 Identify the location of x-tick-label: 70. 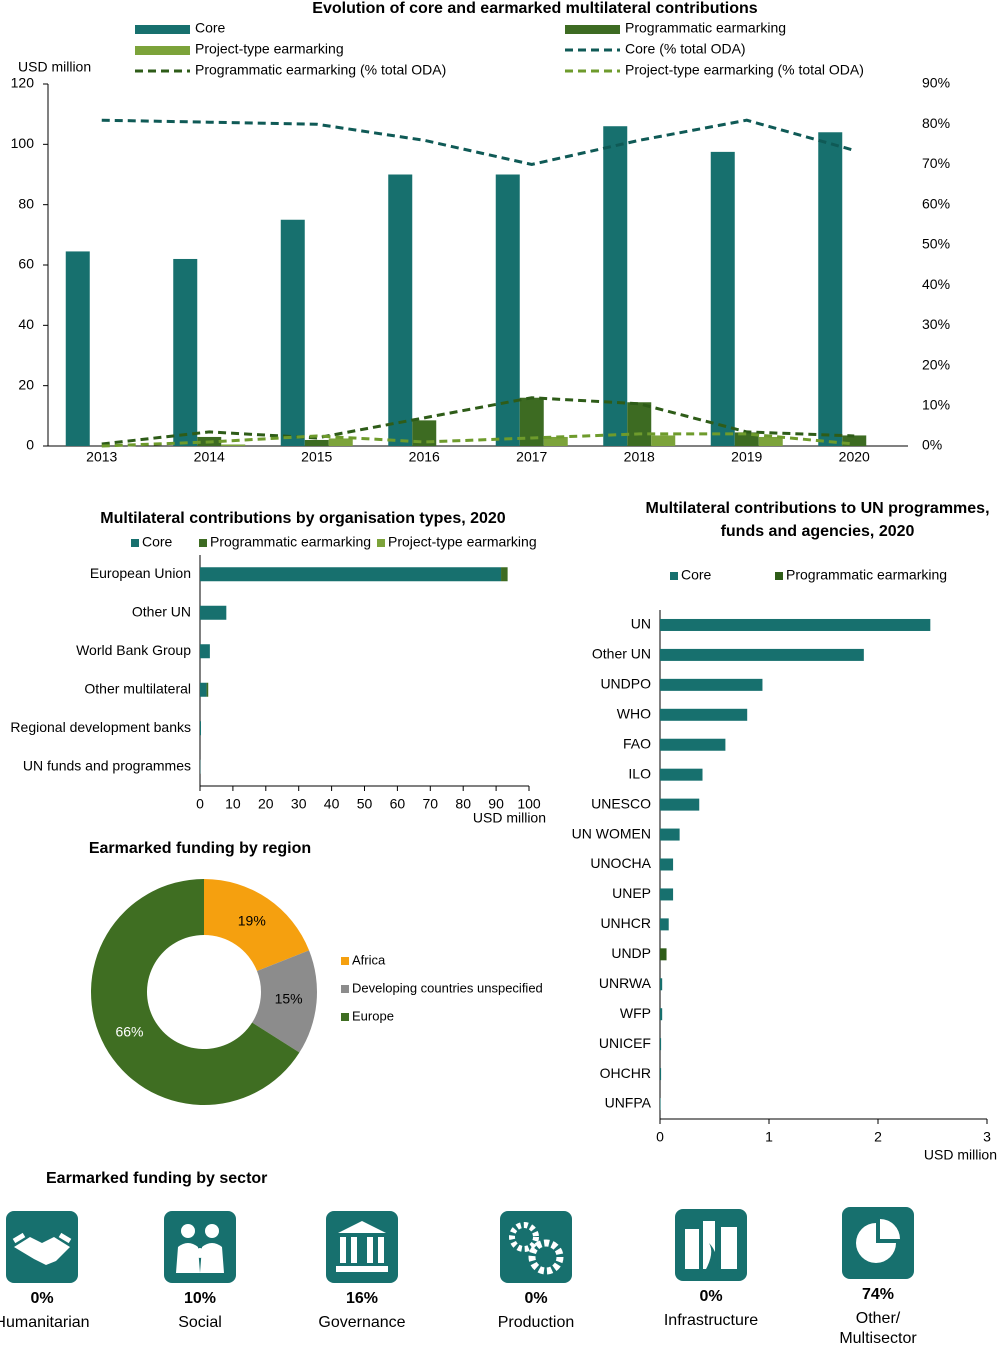
(431, 804).